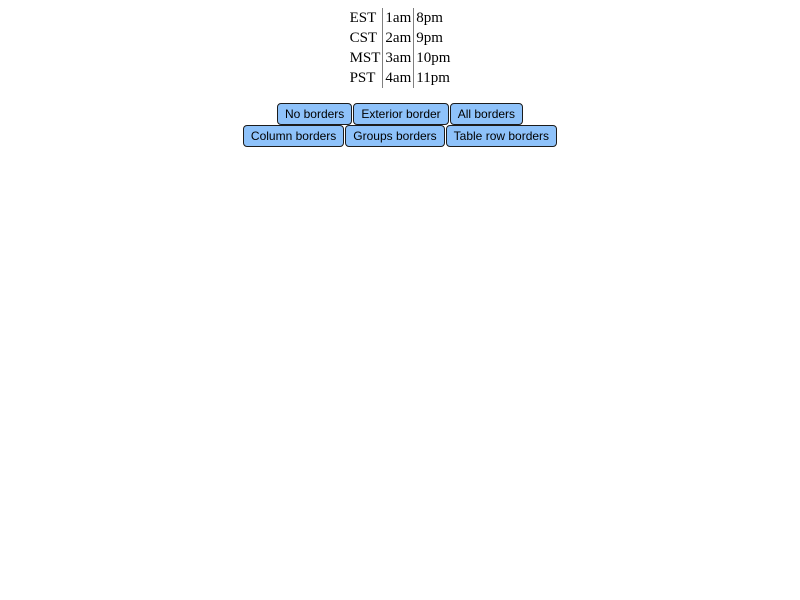 This screenshot has width=800, height=600. I want to click on table-row: MST 3am 10pm, so click(400, 58).